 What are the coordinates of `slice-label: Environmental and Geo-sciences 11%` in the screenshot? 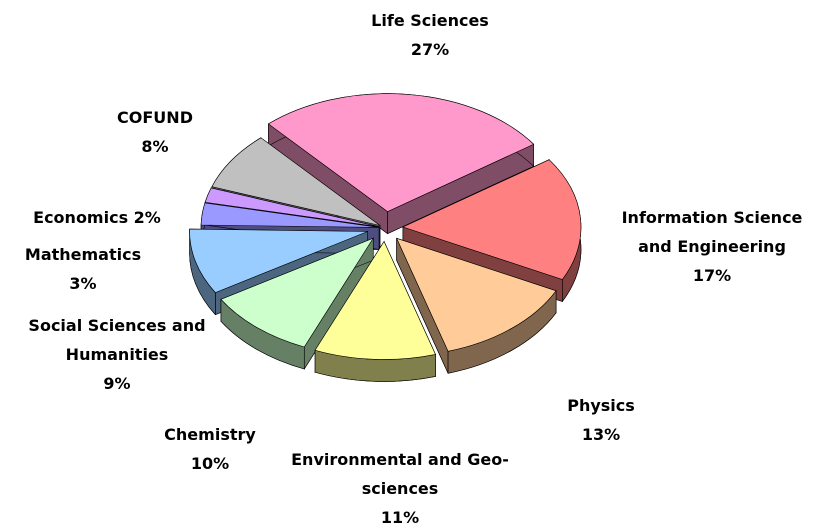 It's located at (400, 486).